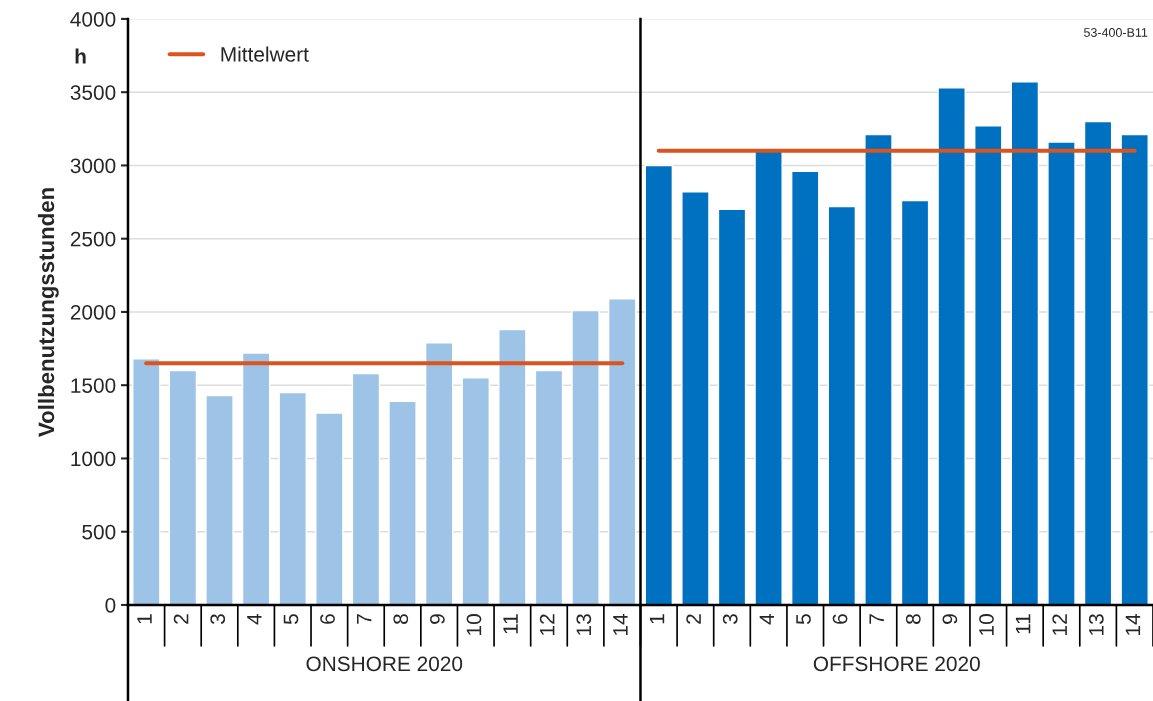 The height and width of the screenshot is (701, 1153). Describe the element at coordinates (80, 56) in the screenshot. I see `text: h` at that location.